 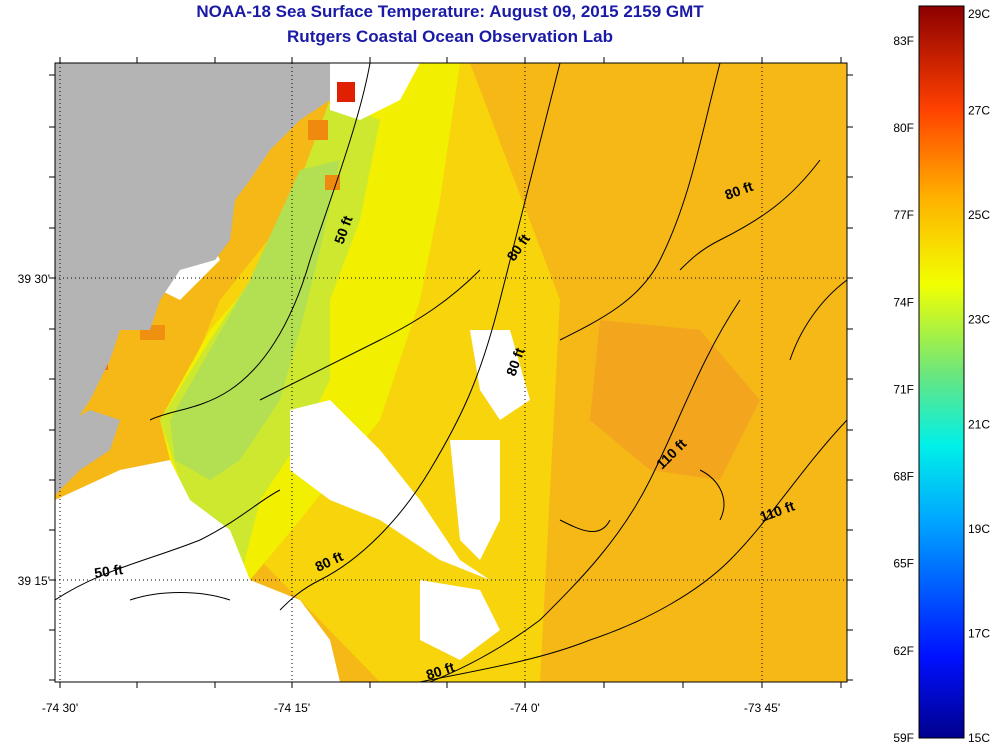 I want to click on lat-tick-label: 39 30', so click(x=34, y=279).